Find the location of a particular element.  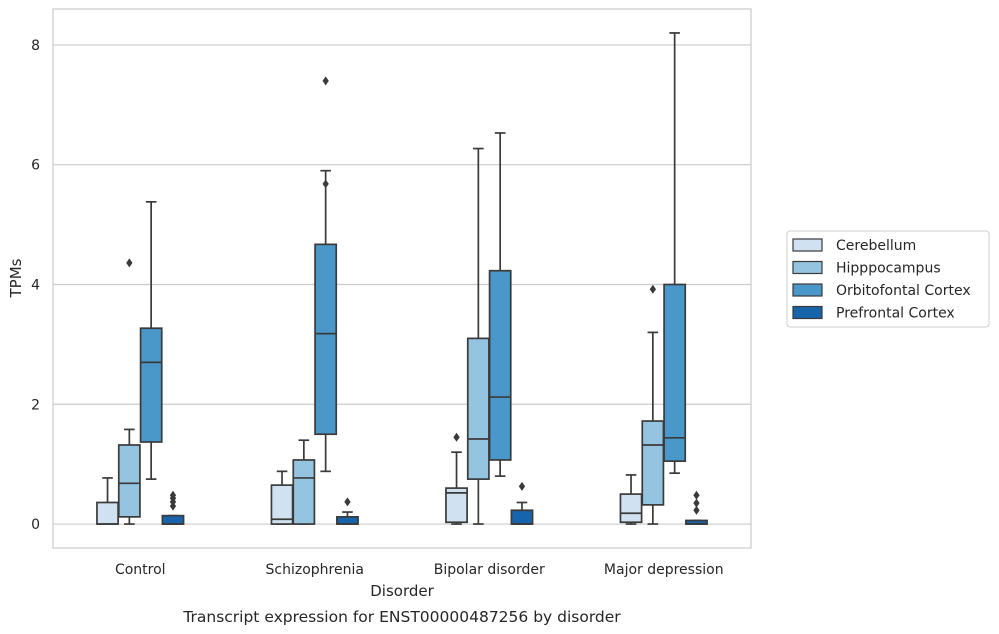

y-tick-label: 0 is located at coordinates (35, 525).